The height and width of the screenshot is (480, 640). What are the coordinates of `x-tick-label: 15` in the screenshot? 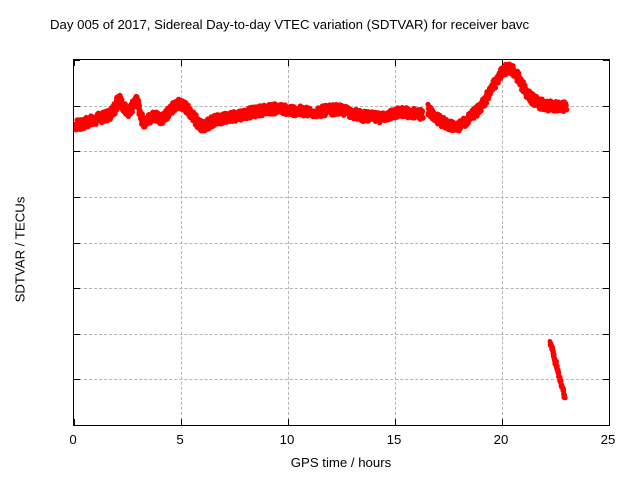 It's located at (394, 439).